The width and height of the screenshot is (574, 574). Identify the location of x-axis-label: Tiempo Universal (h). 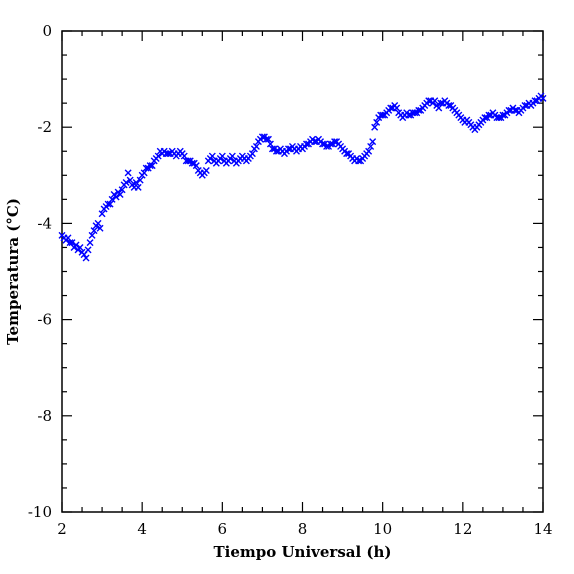
(302, 552).